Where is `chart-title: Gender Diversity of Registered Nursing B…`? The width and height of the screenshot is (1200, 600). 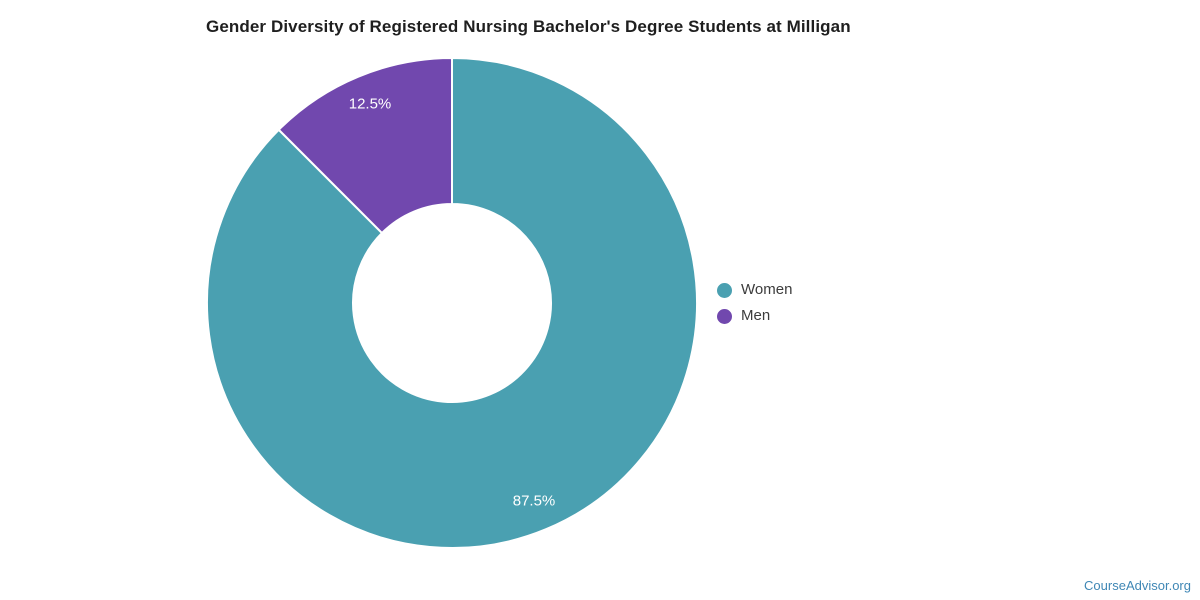
chart-title: Gender Diversity of Registered Nursing B… is located at coordinates (528, 26).